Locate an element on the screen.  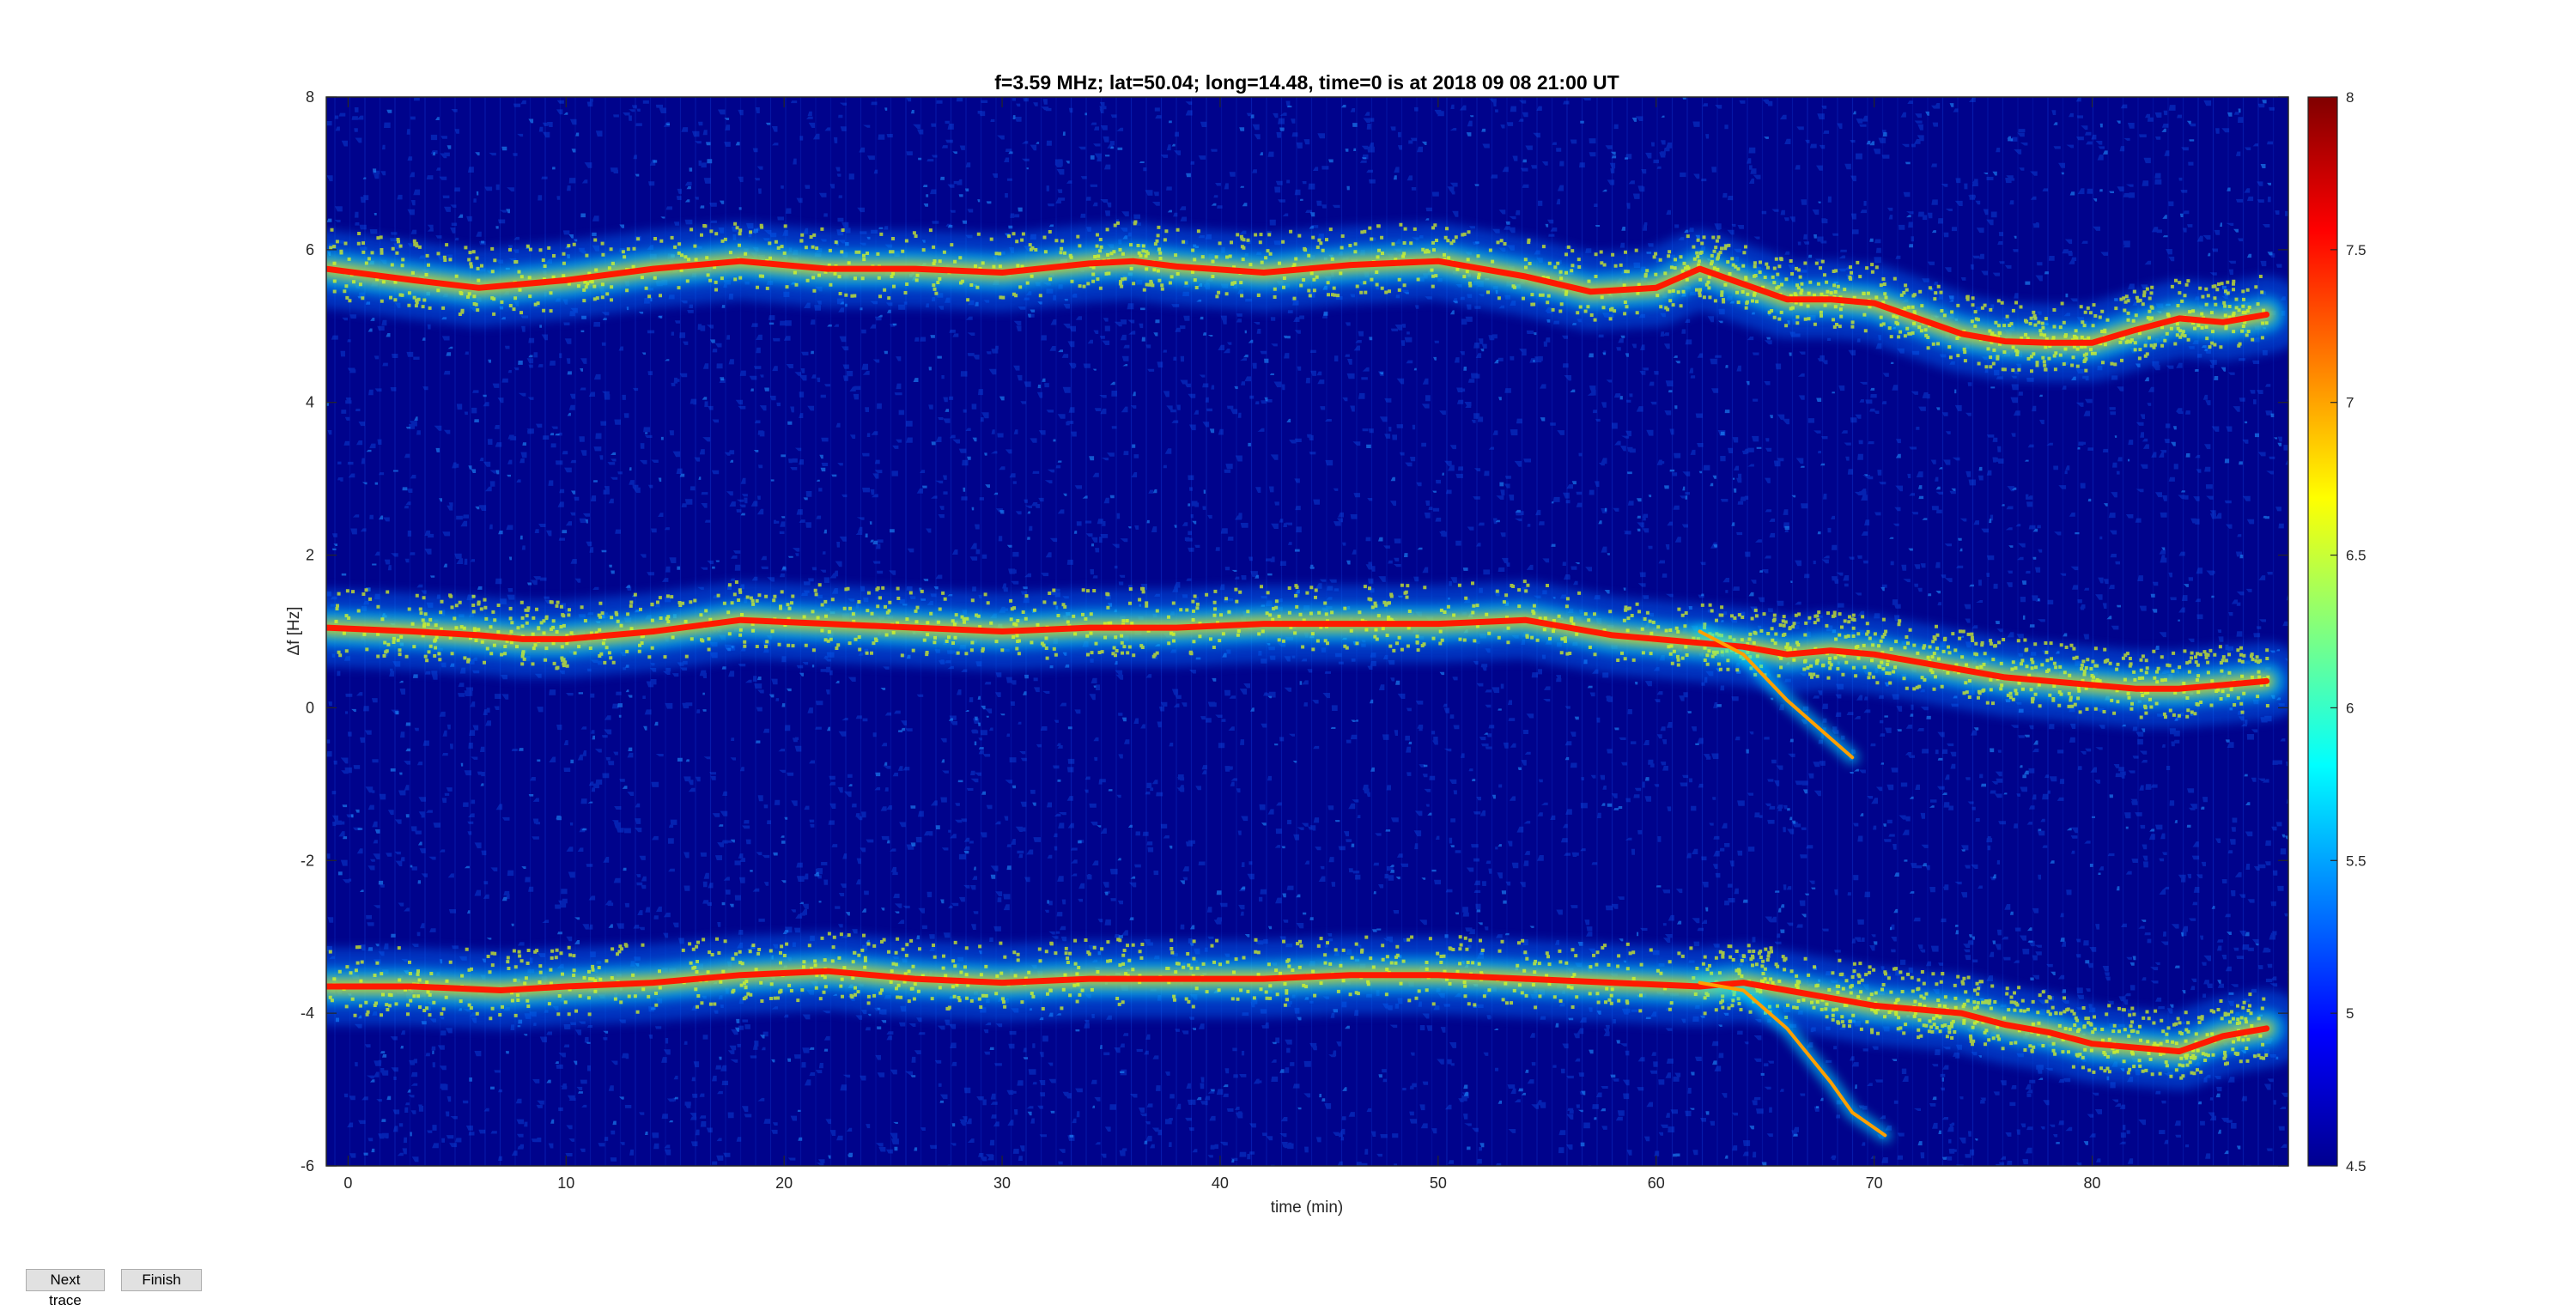
colorbar-tick-label: 7 is located at coordinates (2350, 403).